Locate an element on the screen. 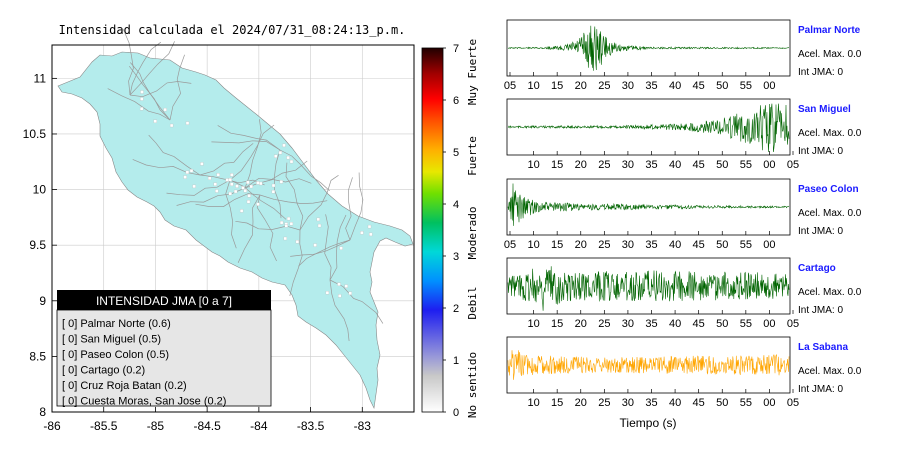  station-name: La Sabana is located at coordinates (823, 347).